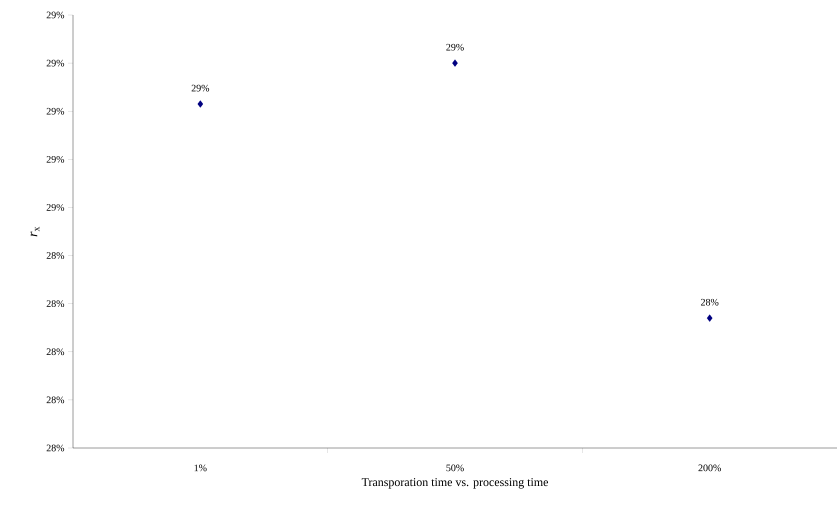  Describe the element at coordinates (455, 468) in the screenshot. I see `x-tick-label: 50%` at that location.